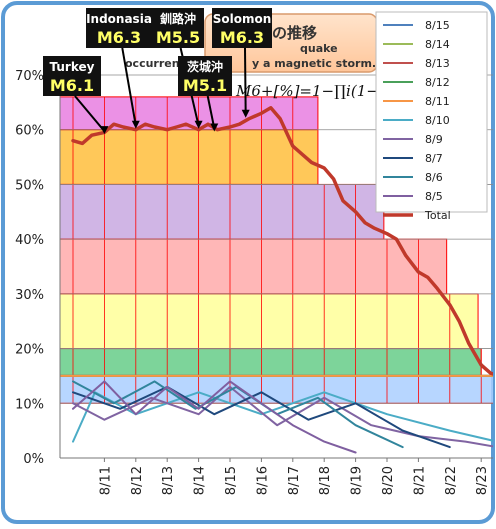  I want to click on x-tick-label: 8/14, so click(200, 480).